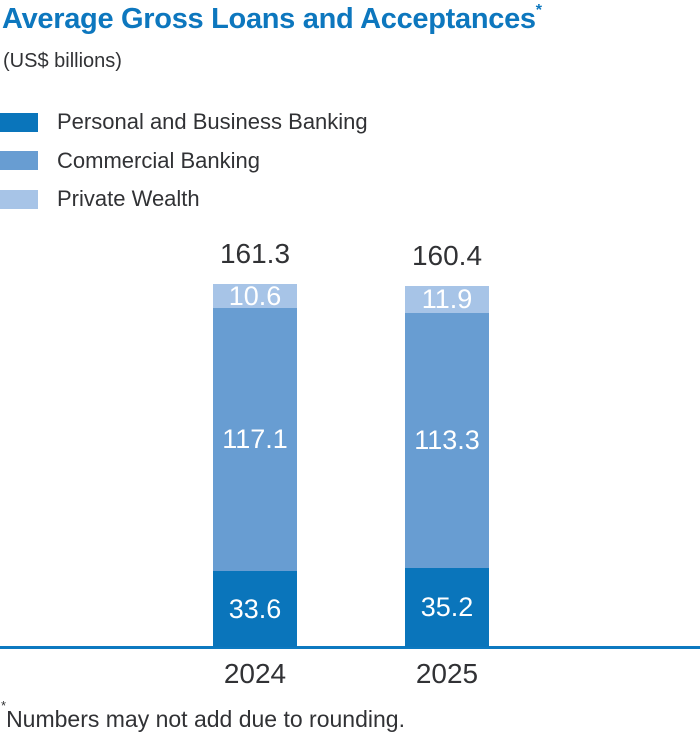 This screenshot has height=745, width=700. Describe the element at coordinates (212, 122) in the screenshot. I see `legend-label: Personal and Business Banking` at that location.